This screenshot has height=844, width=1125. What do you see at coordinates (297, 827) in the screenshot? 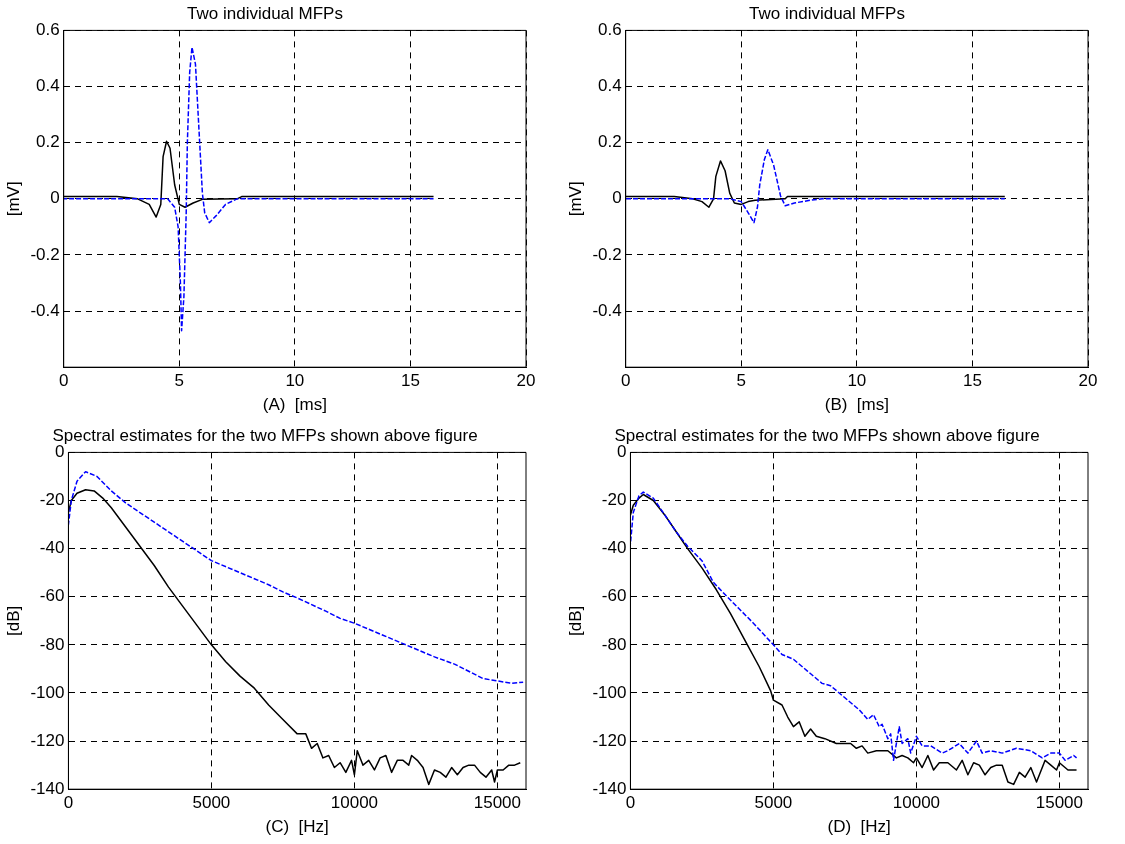
I see `x-axis-title: (C) [Hz]` at bounding box center [297, 827].